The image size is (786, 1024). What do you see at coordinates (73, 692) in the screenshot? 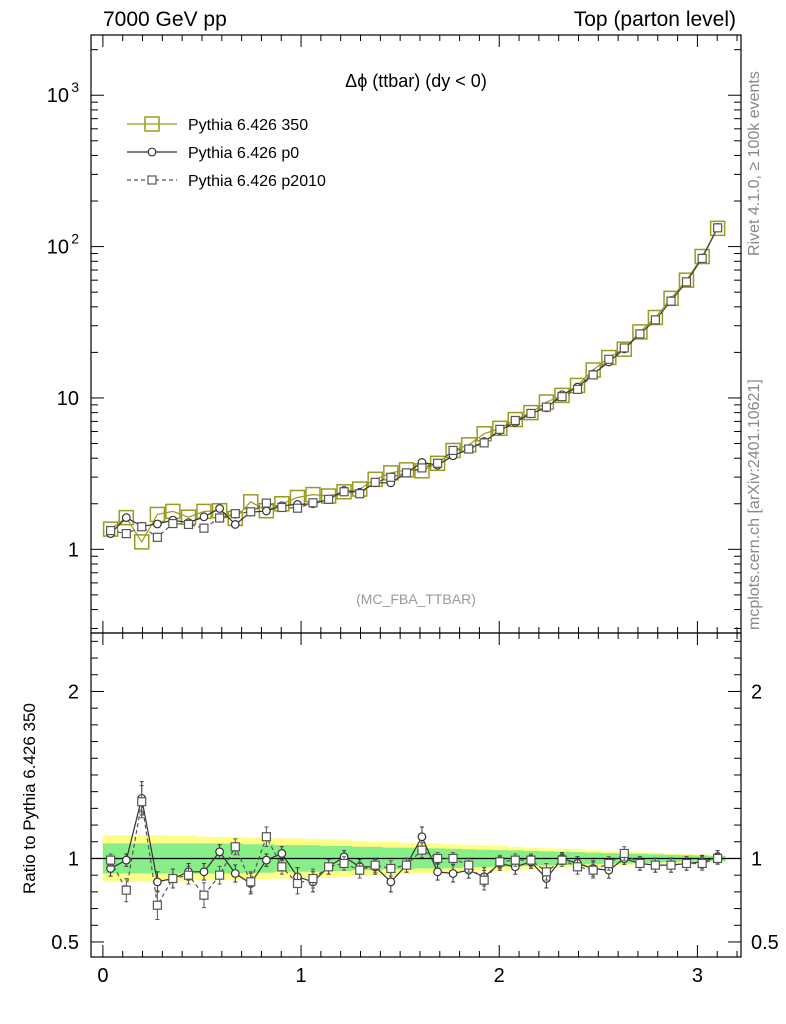
I see `ratio-y-tick-label: 2` at bounding box center [73, 692].